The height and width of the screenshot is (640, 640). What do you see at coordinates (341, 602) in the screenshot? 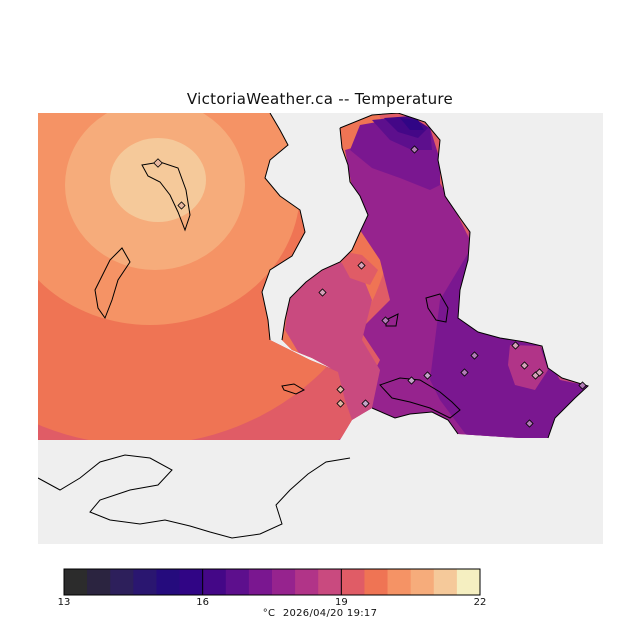
I see `legend-tick-label-t19: 19` at bounding box center [341, 602].